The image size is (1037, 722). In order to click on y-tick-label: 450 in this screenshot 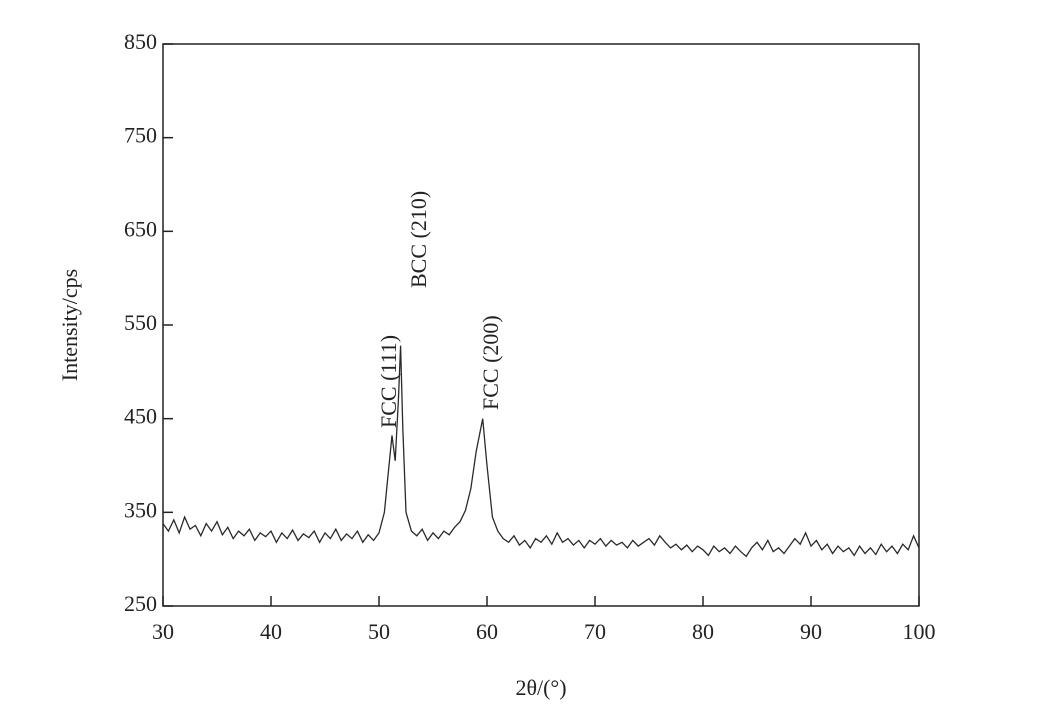, I will do `click(140, 416)`.